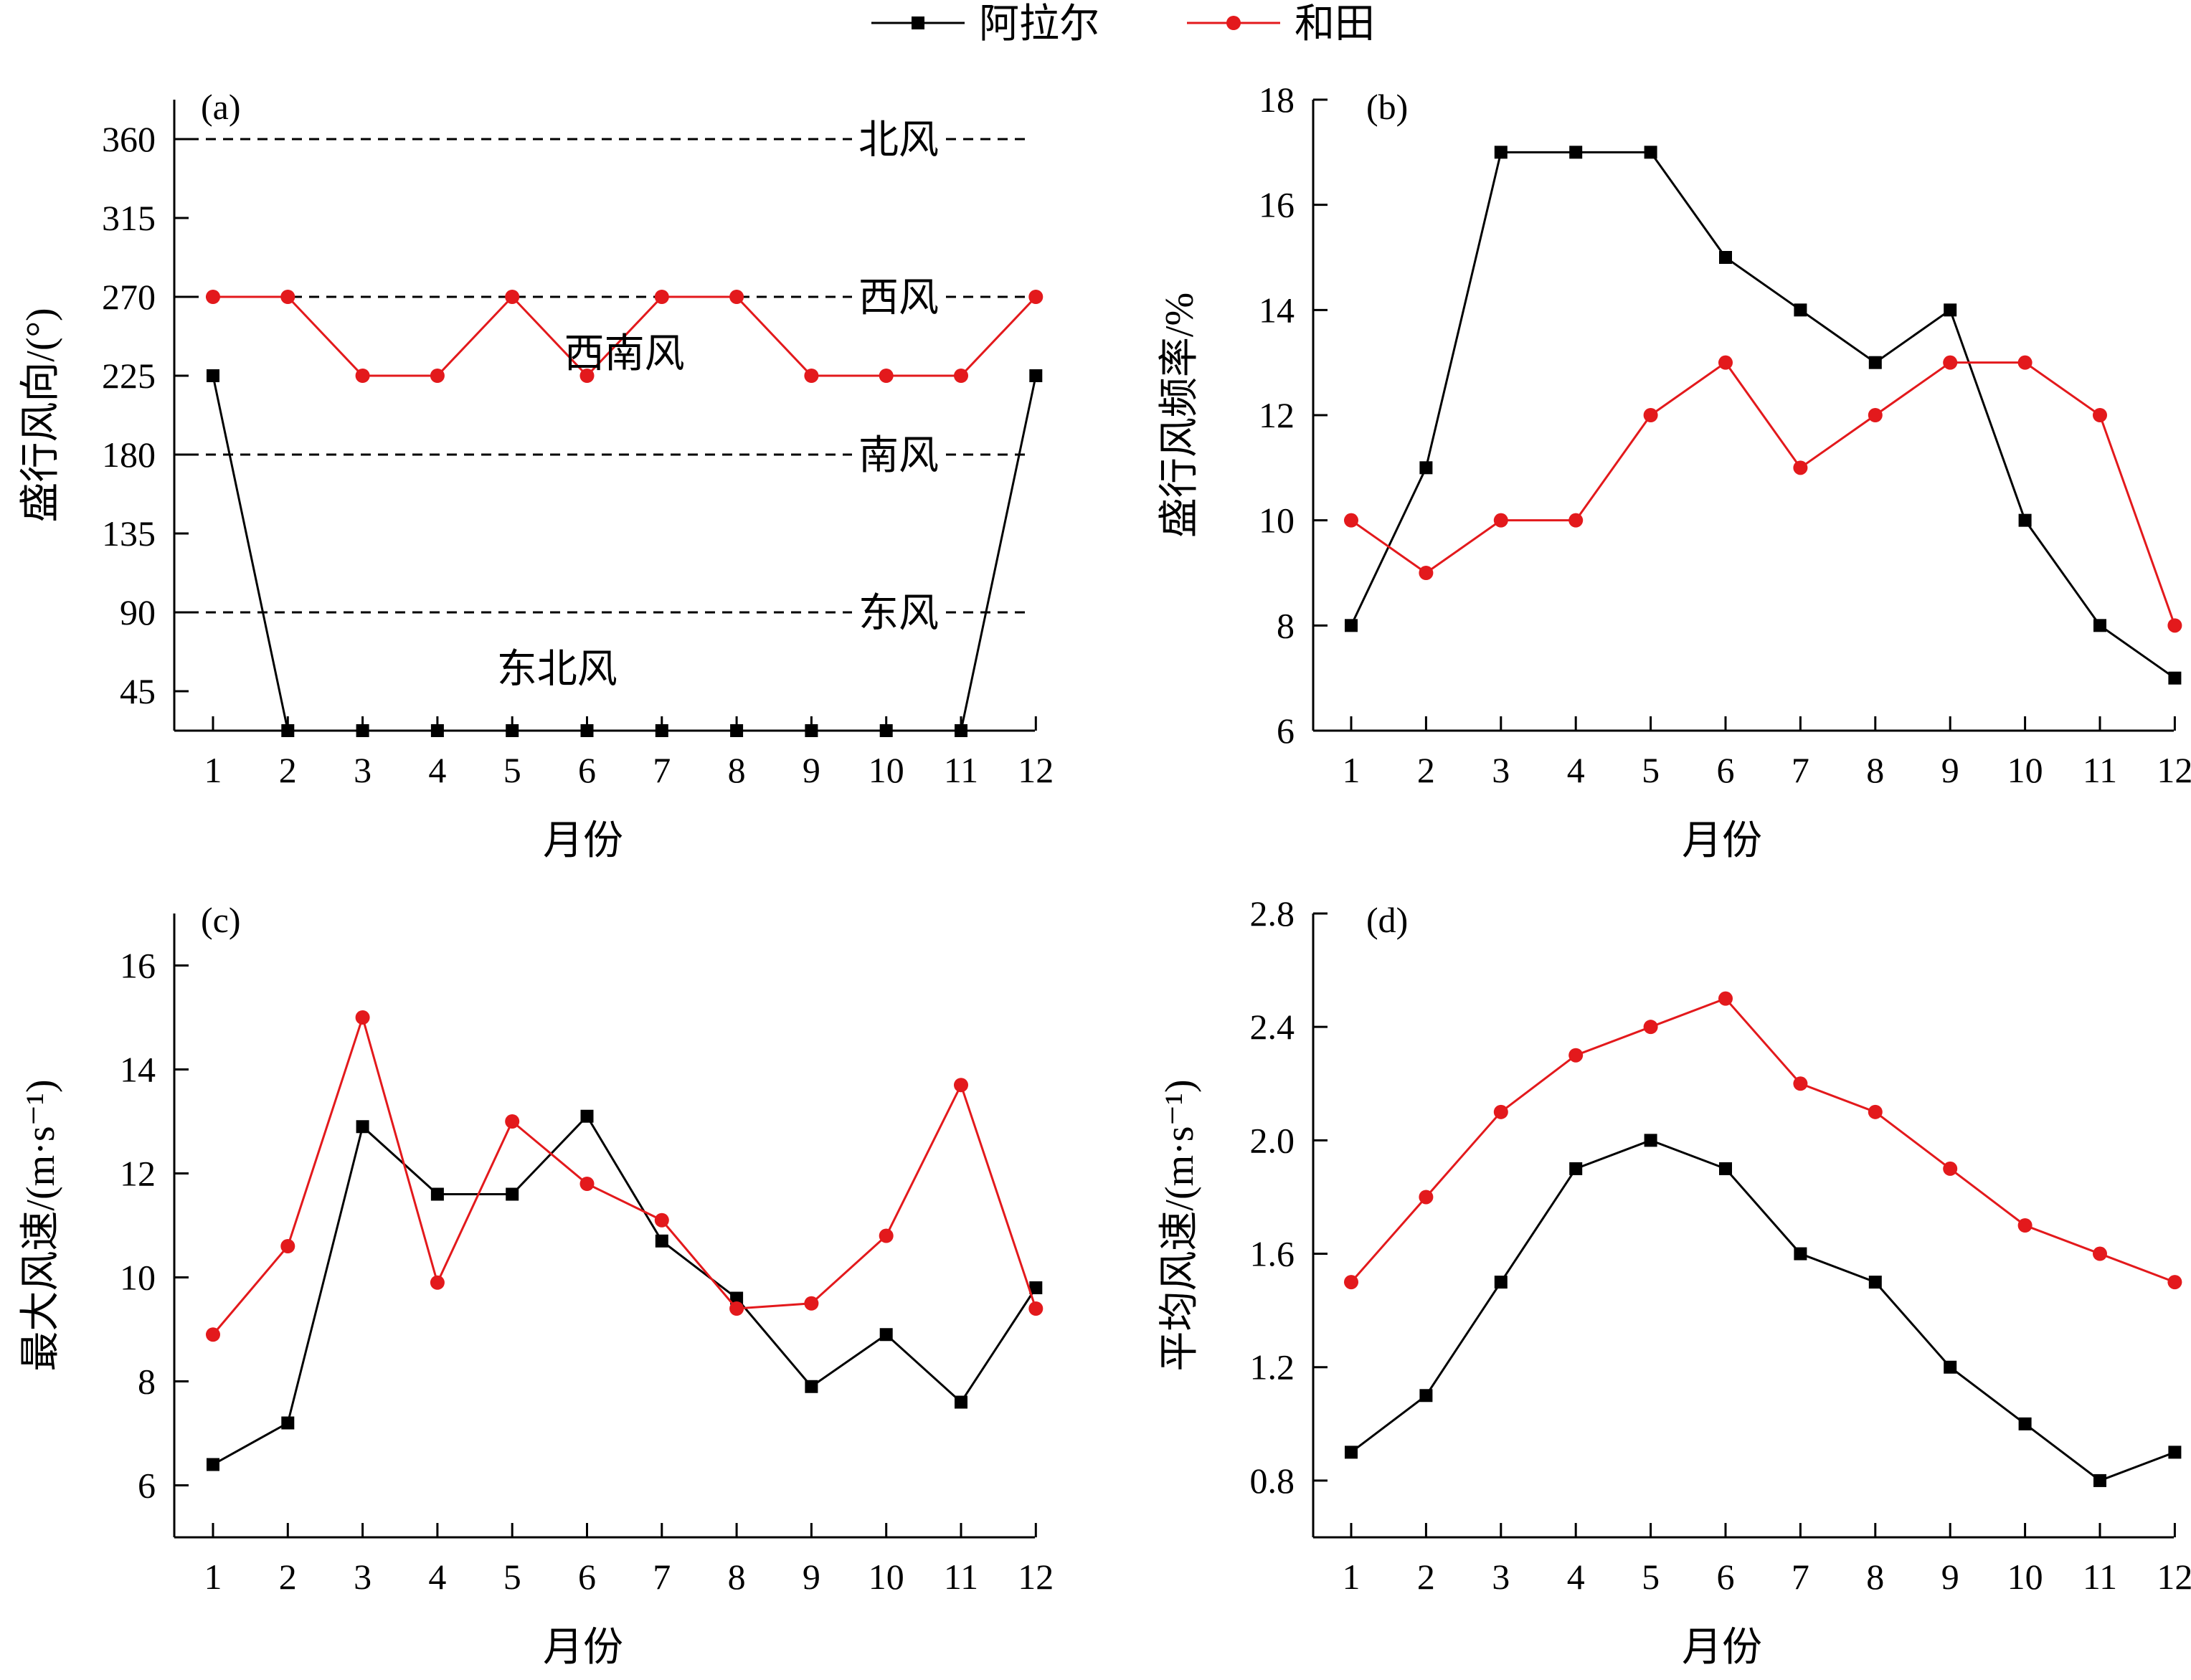 This screenshot has height=1680, width=2191. I want to click on x-tick-label: 1, so click(1351, 770).